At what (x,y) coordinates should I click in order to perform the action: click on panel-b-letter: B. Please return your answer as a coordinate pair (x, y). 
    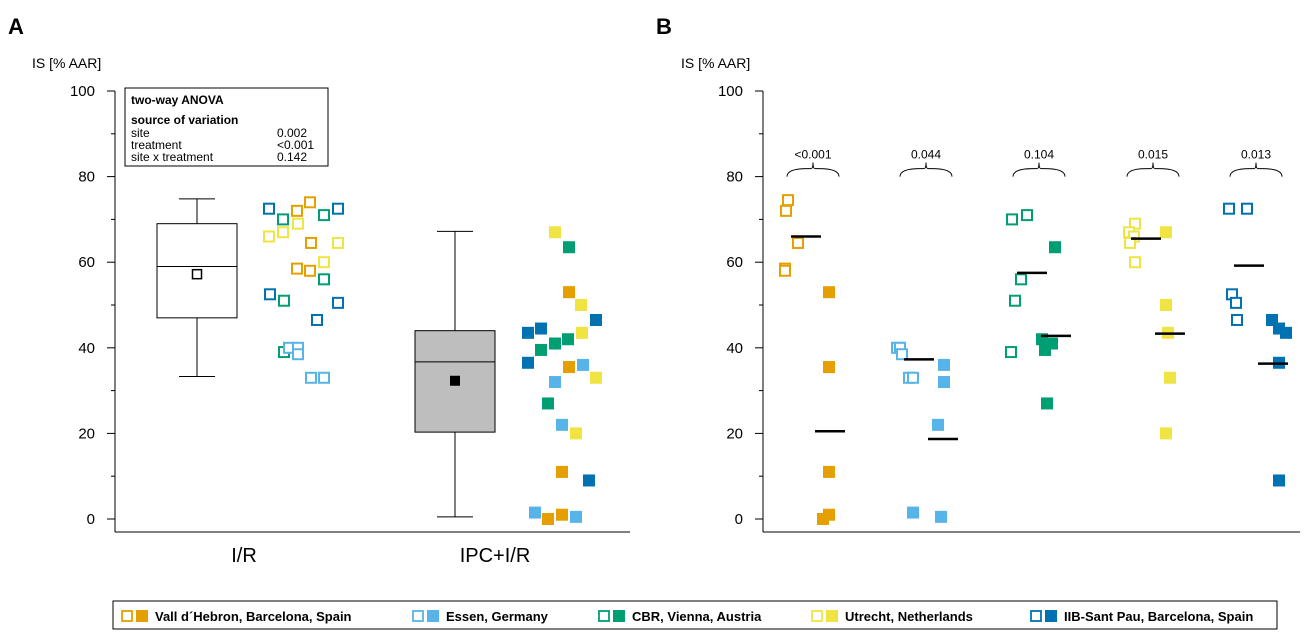
    Looking at the image, I should click on (664, 26).